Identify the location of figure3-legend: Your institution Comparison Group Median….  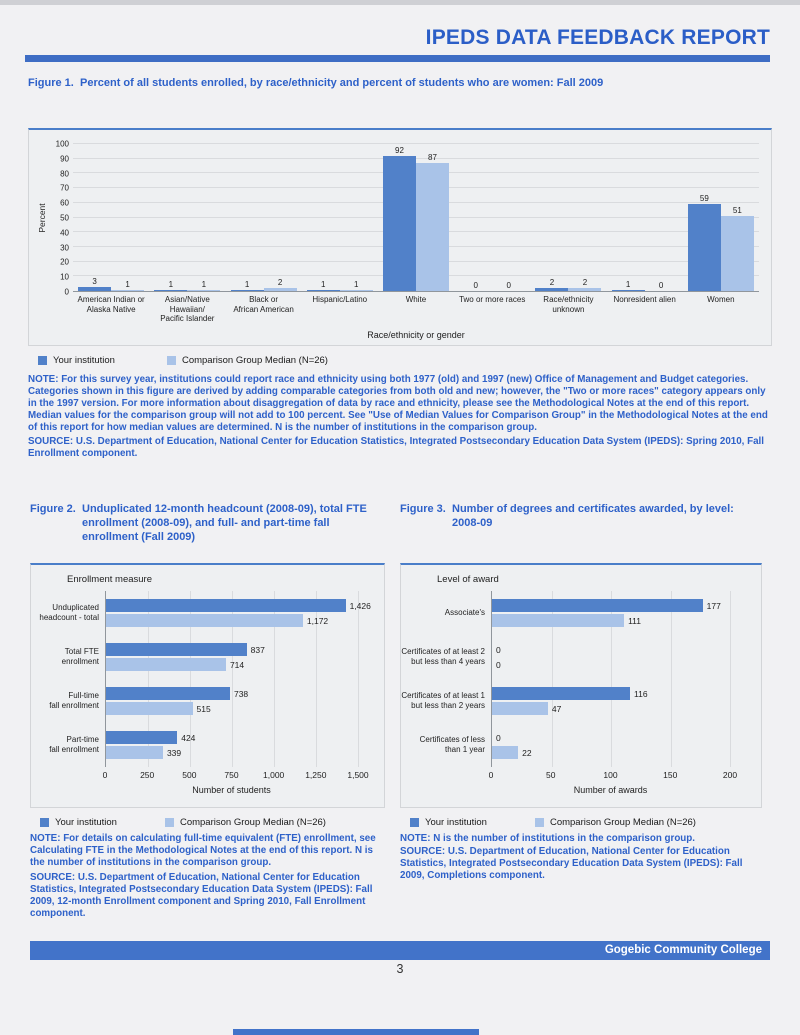
(553, 822).